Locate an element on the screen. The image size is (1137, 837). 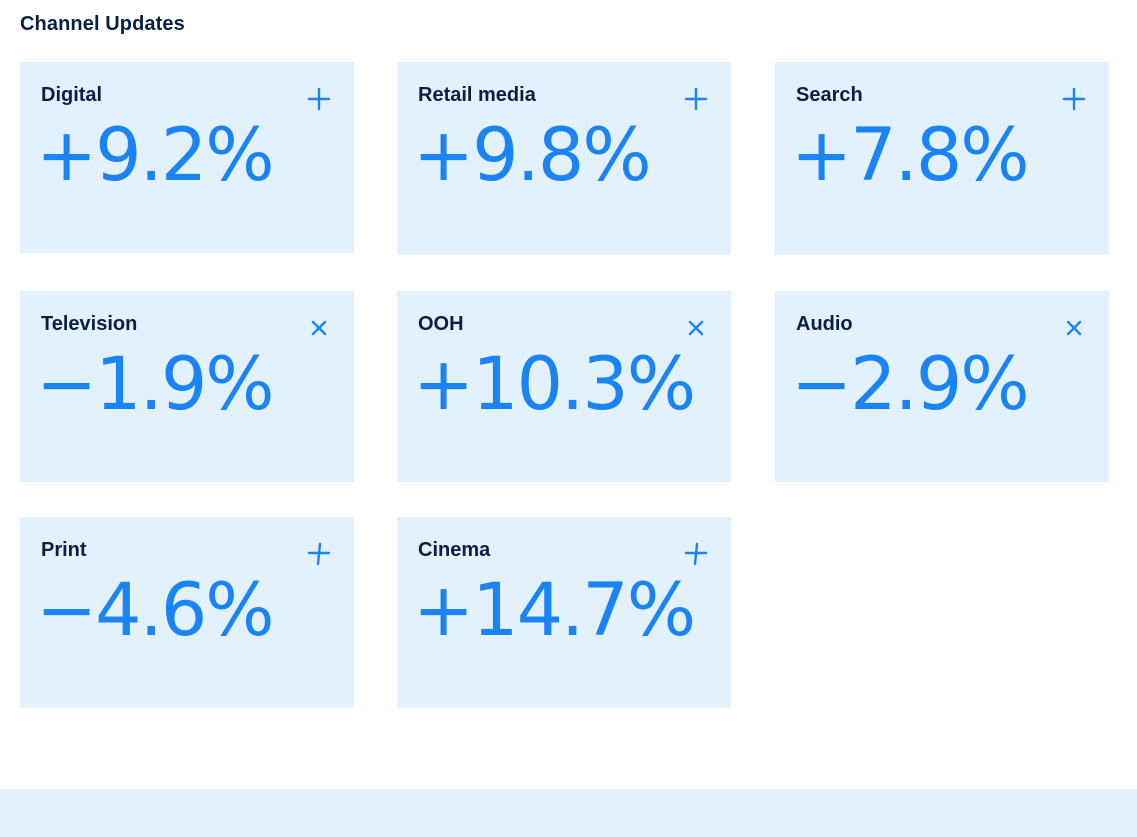
channel-value: +9.2% is located at coordinates (155, 155).